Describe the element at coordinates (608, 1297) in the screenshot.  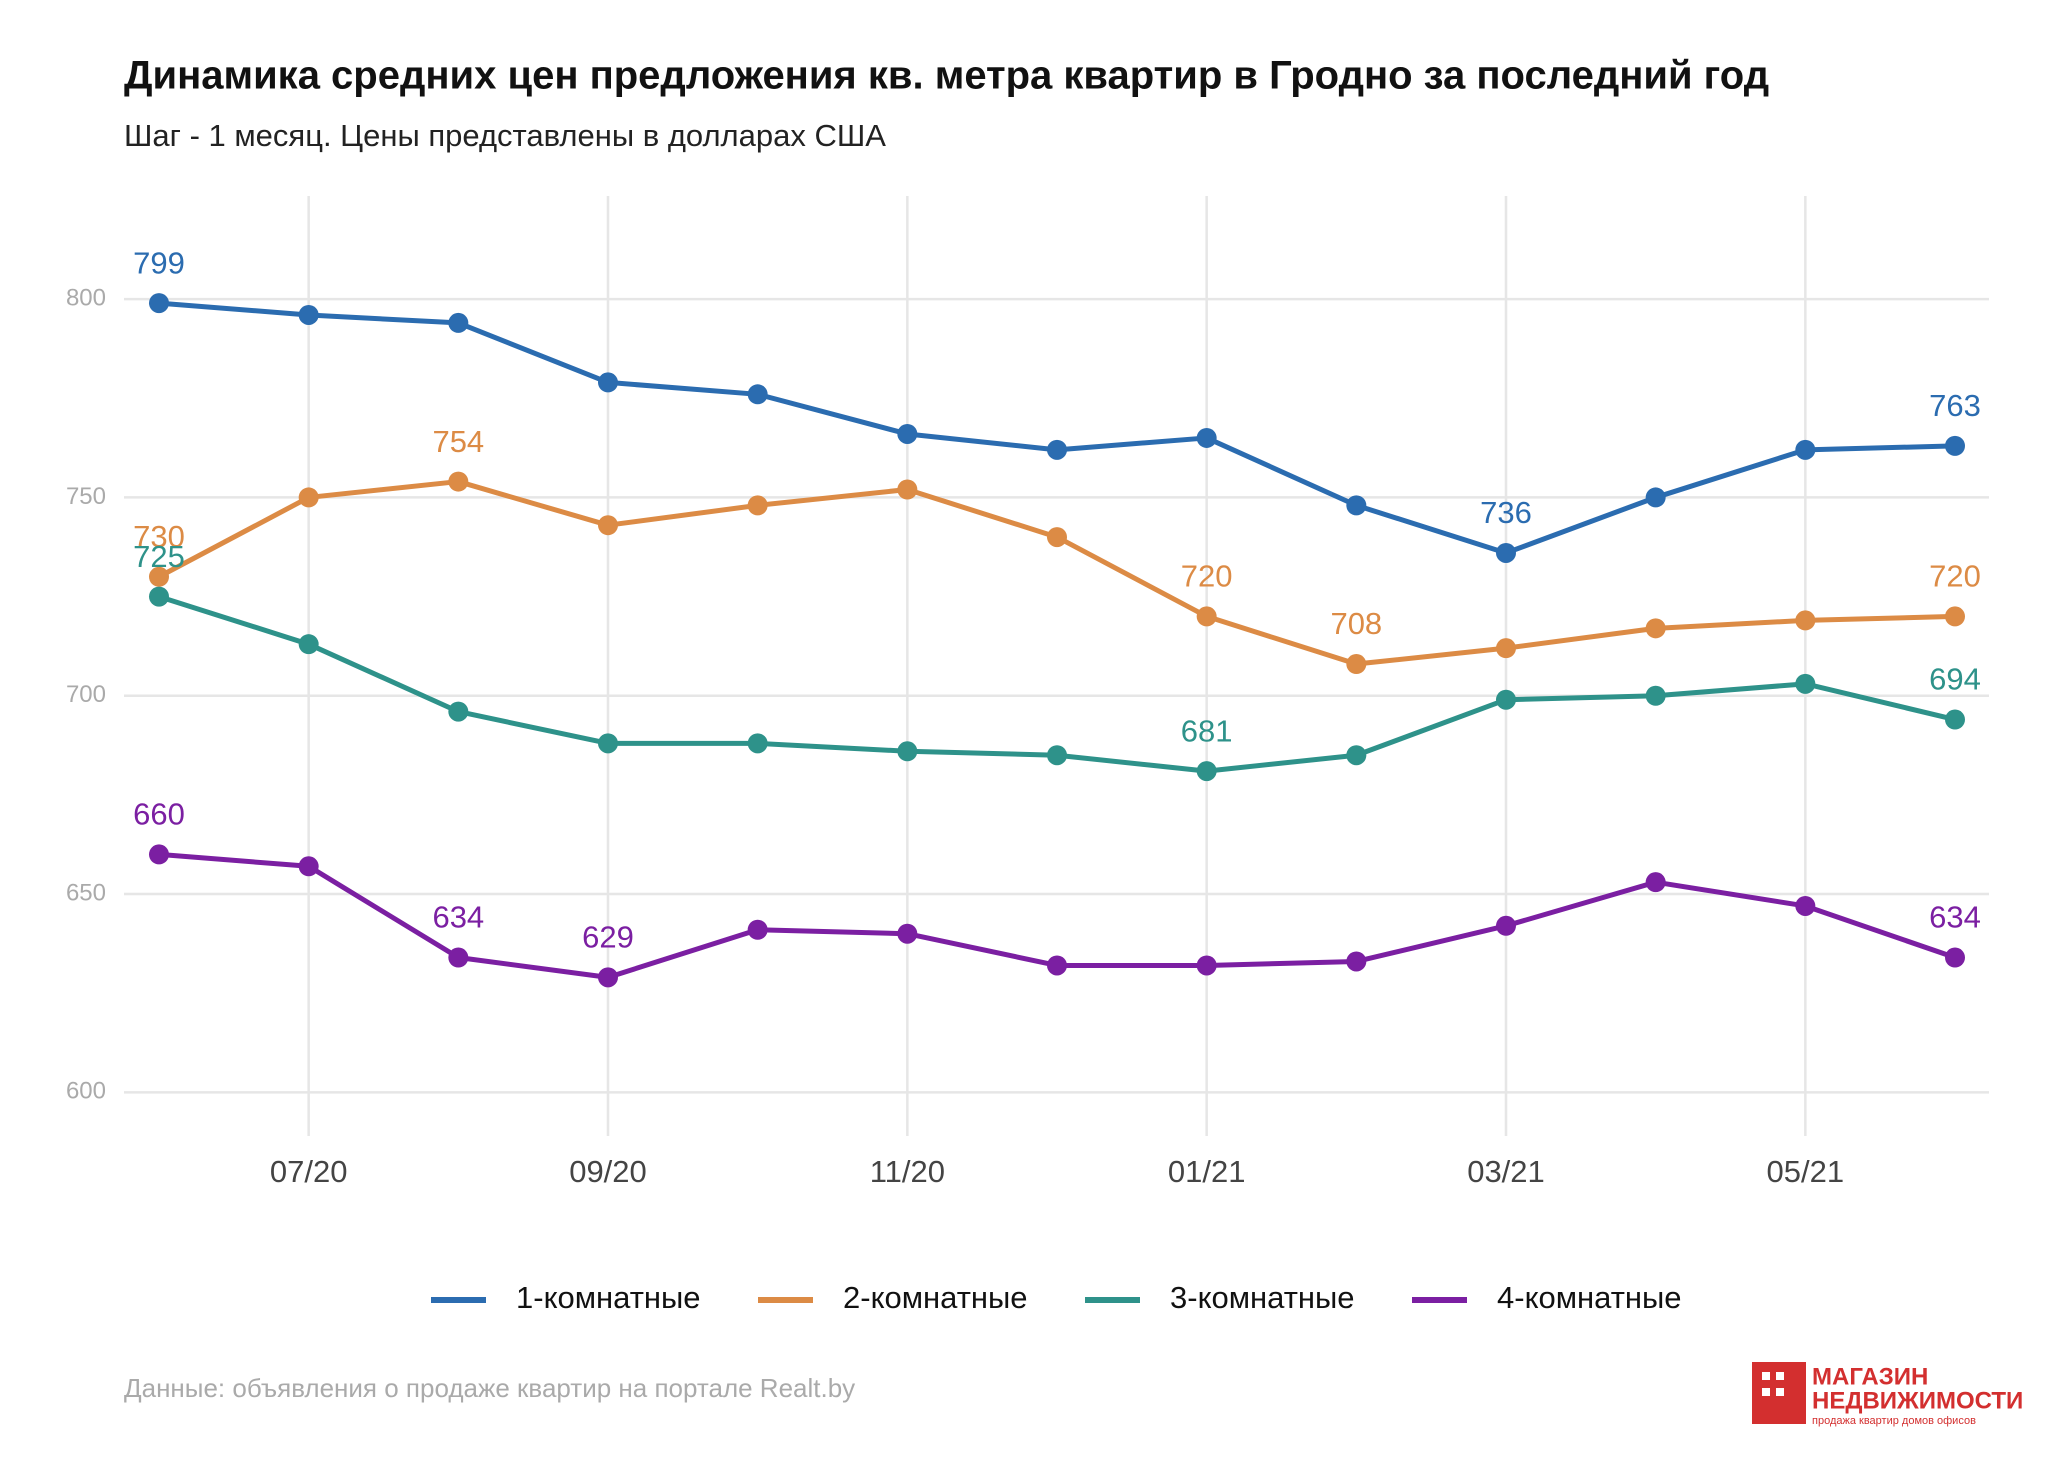
I see `legend-label: 1-комнатные` at that location.